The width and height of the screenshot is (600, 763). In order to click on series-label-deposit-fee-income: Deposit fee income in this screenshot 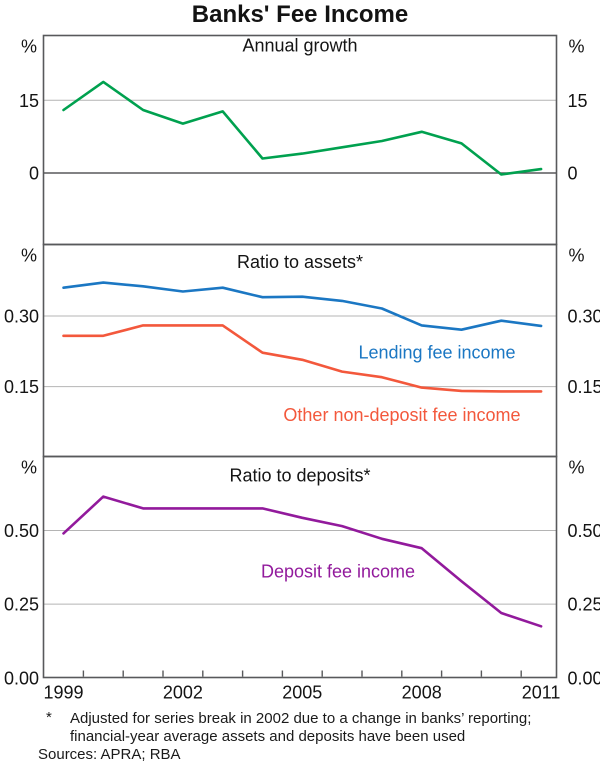, I will do `click(338, 572)`.